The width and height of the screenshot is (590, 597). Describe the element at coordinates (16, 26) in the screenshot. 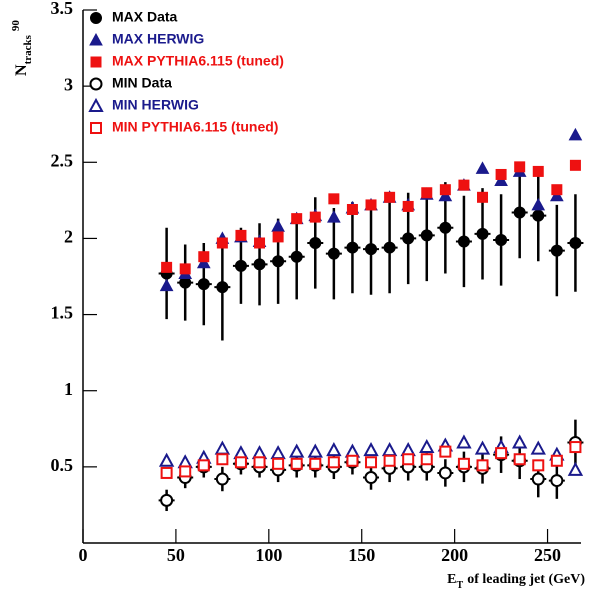

I see `y-label-sup: 90` at that location.